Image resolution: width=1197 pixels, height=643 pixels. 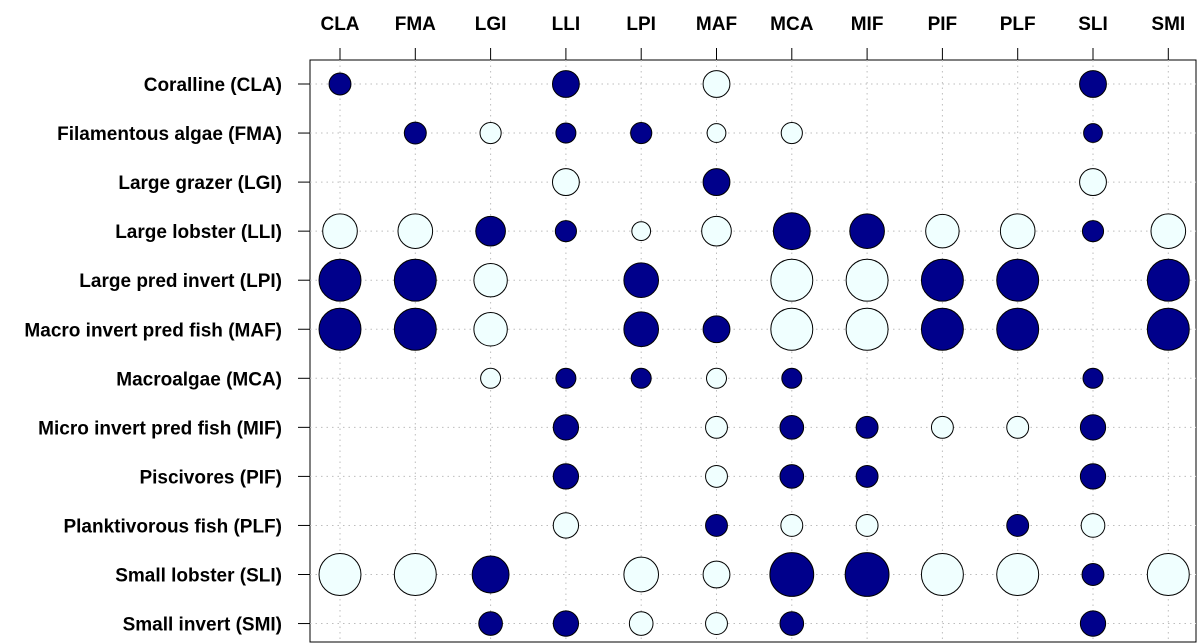 I want to click on column-label-mca: MCA, so click(x=792, y=24).